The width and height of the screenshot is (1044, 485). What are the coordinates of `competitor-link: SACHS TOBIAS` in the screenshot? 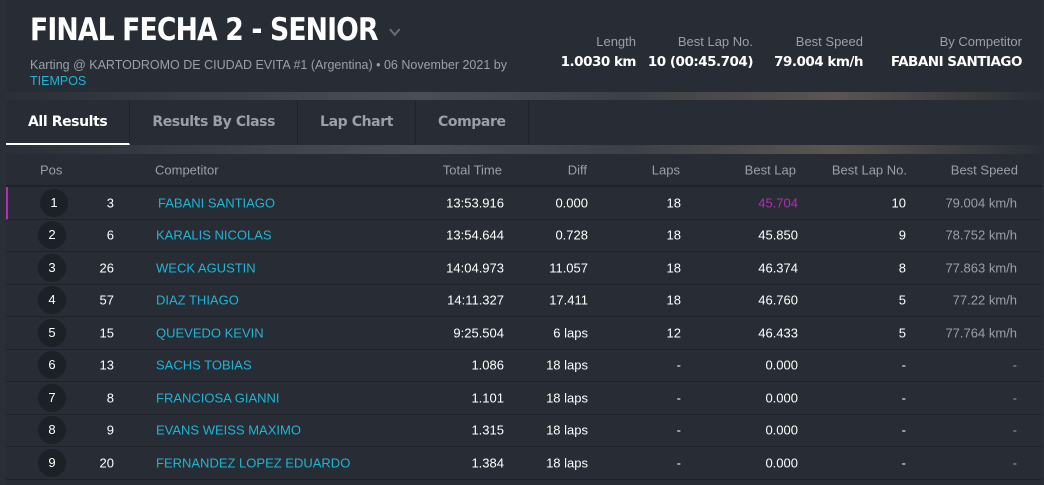 It's located at (204, 365).